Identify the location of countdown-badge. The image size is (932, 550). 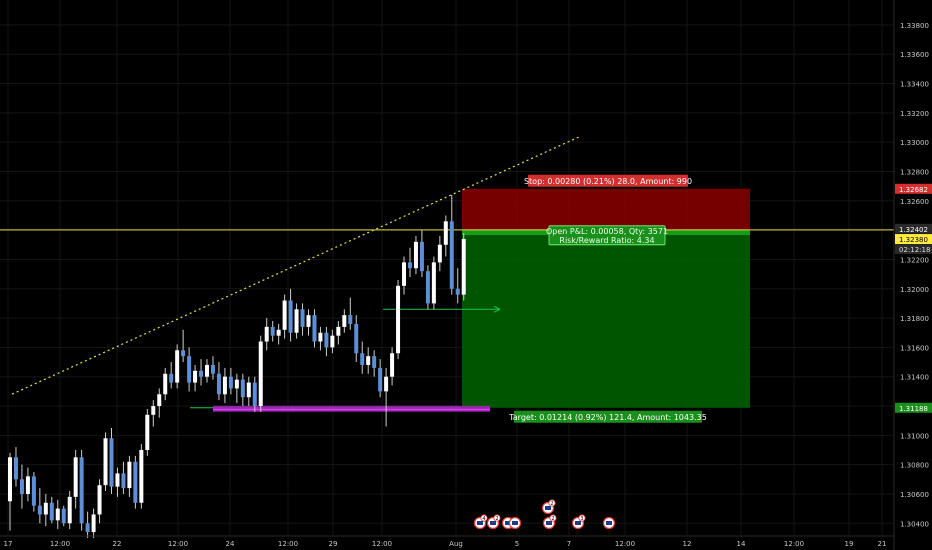
(913, 249).